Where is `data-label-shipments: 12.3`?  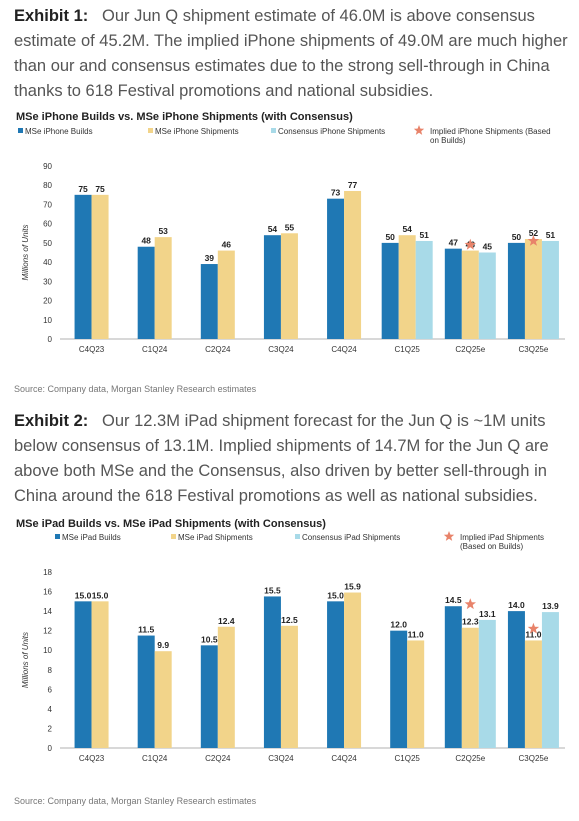
data-label-shipments: 12.3 is located at coordinates (470, 622).